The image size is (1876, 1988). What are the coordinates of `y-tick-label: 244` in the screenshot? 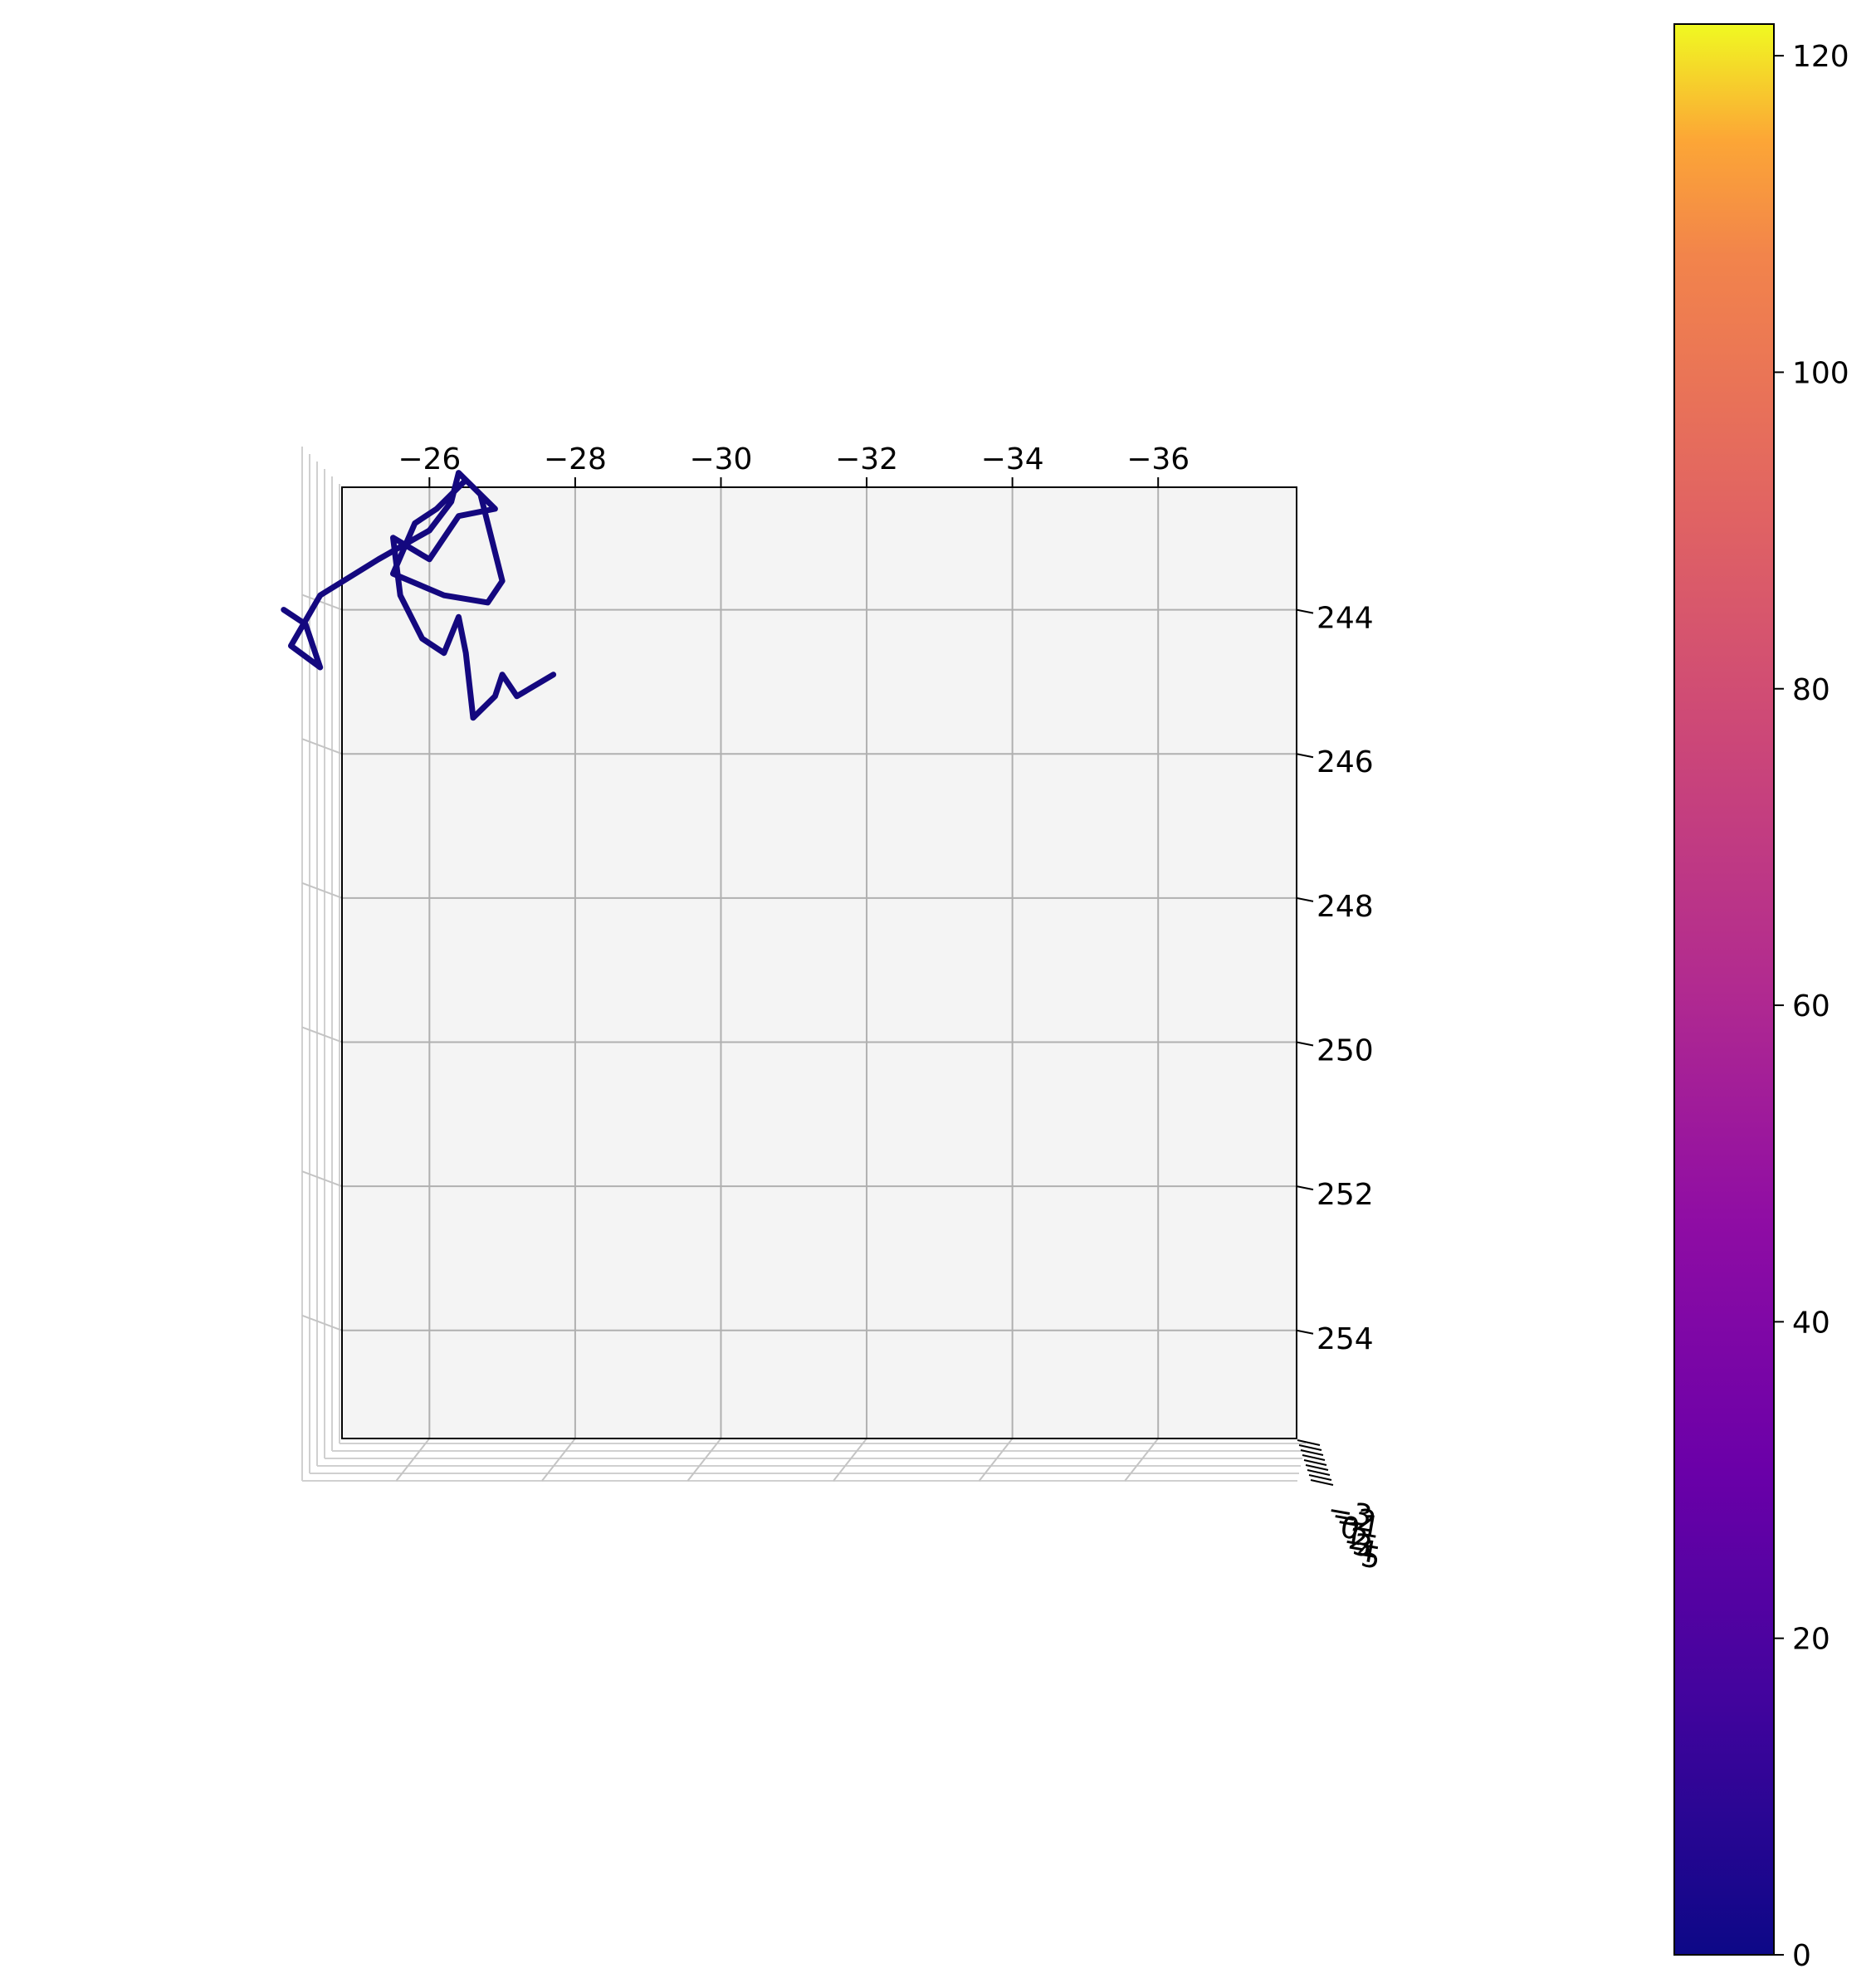 It's located at (1345, 619).